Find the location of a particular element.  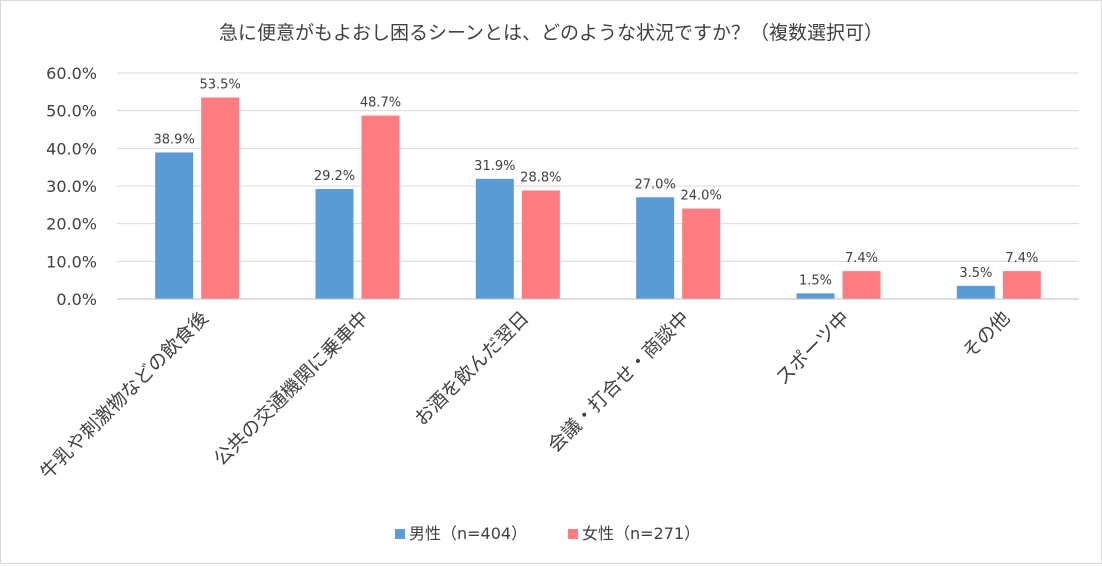

legend-label: 男性（n=404） is located at coordinates (468, 533).